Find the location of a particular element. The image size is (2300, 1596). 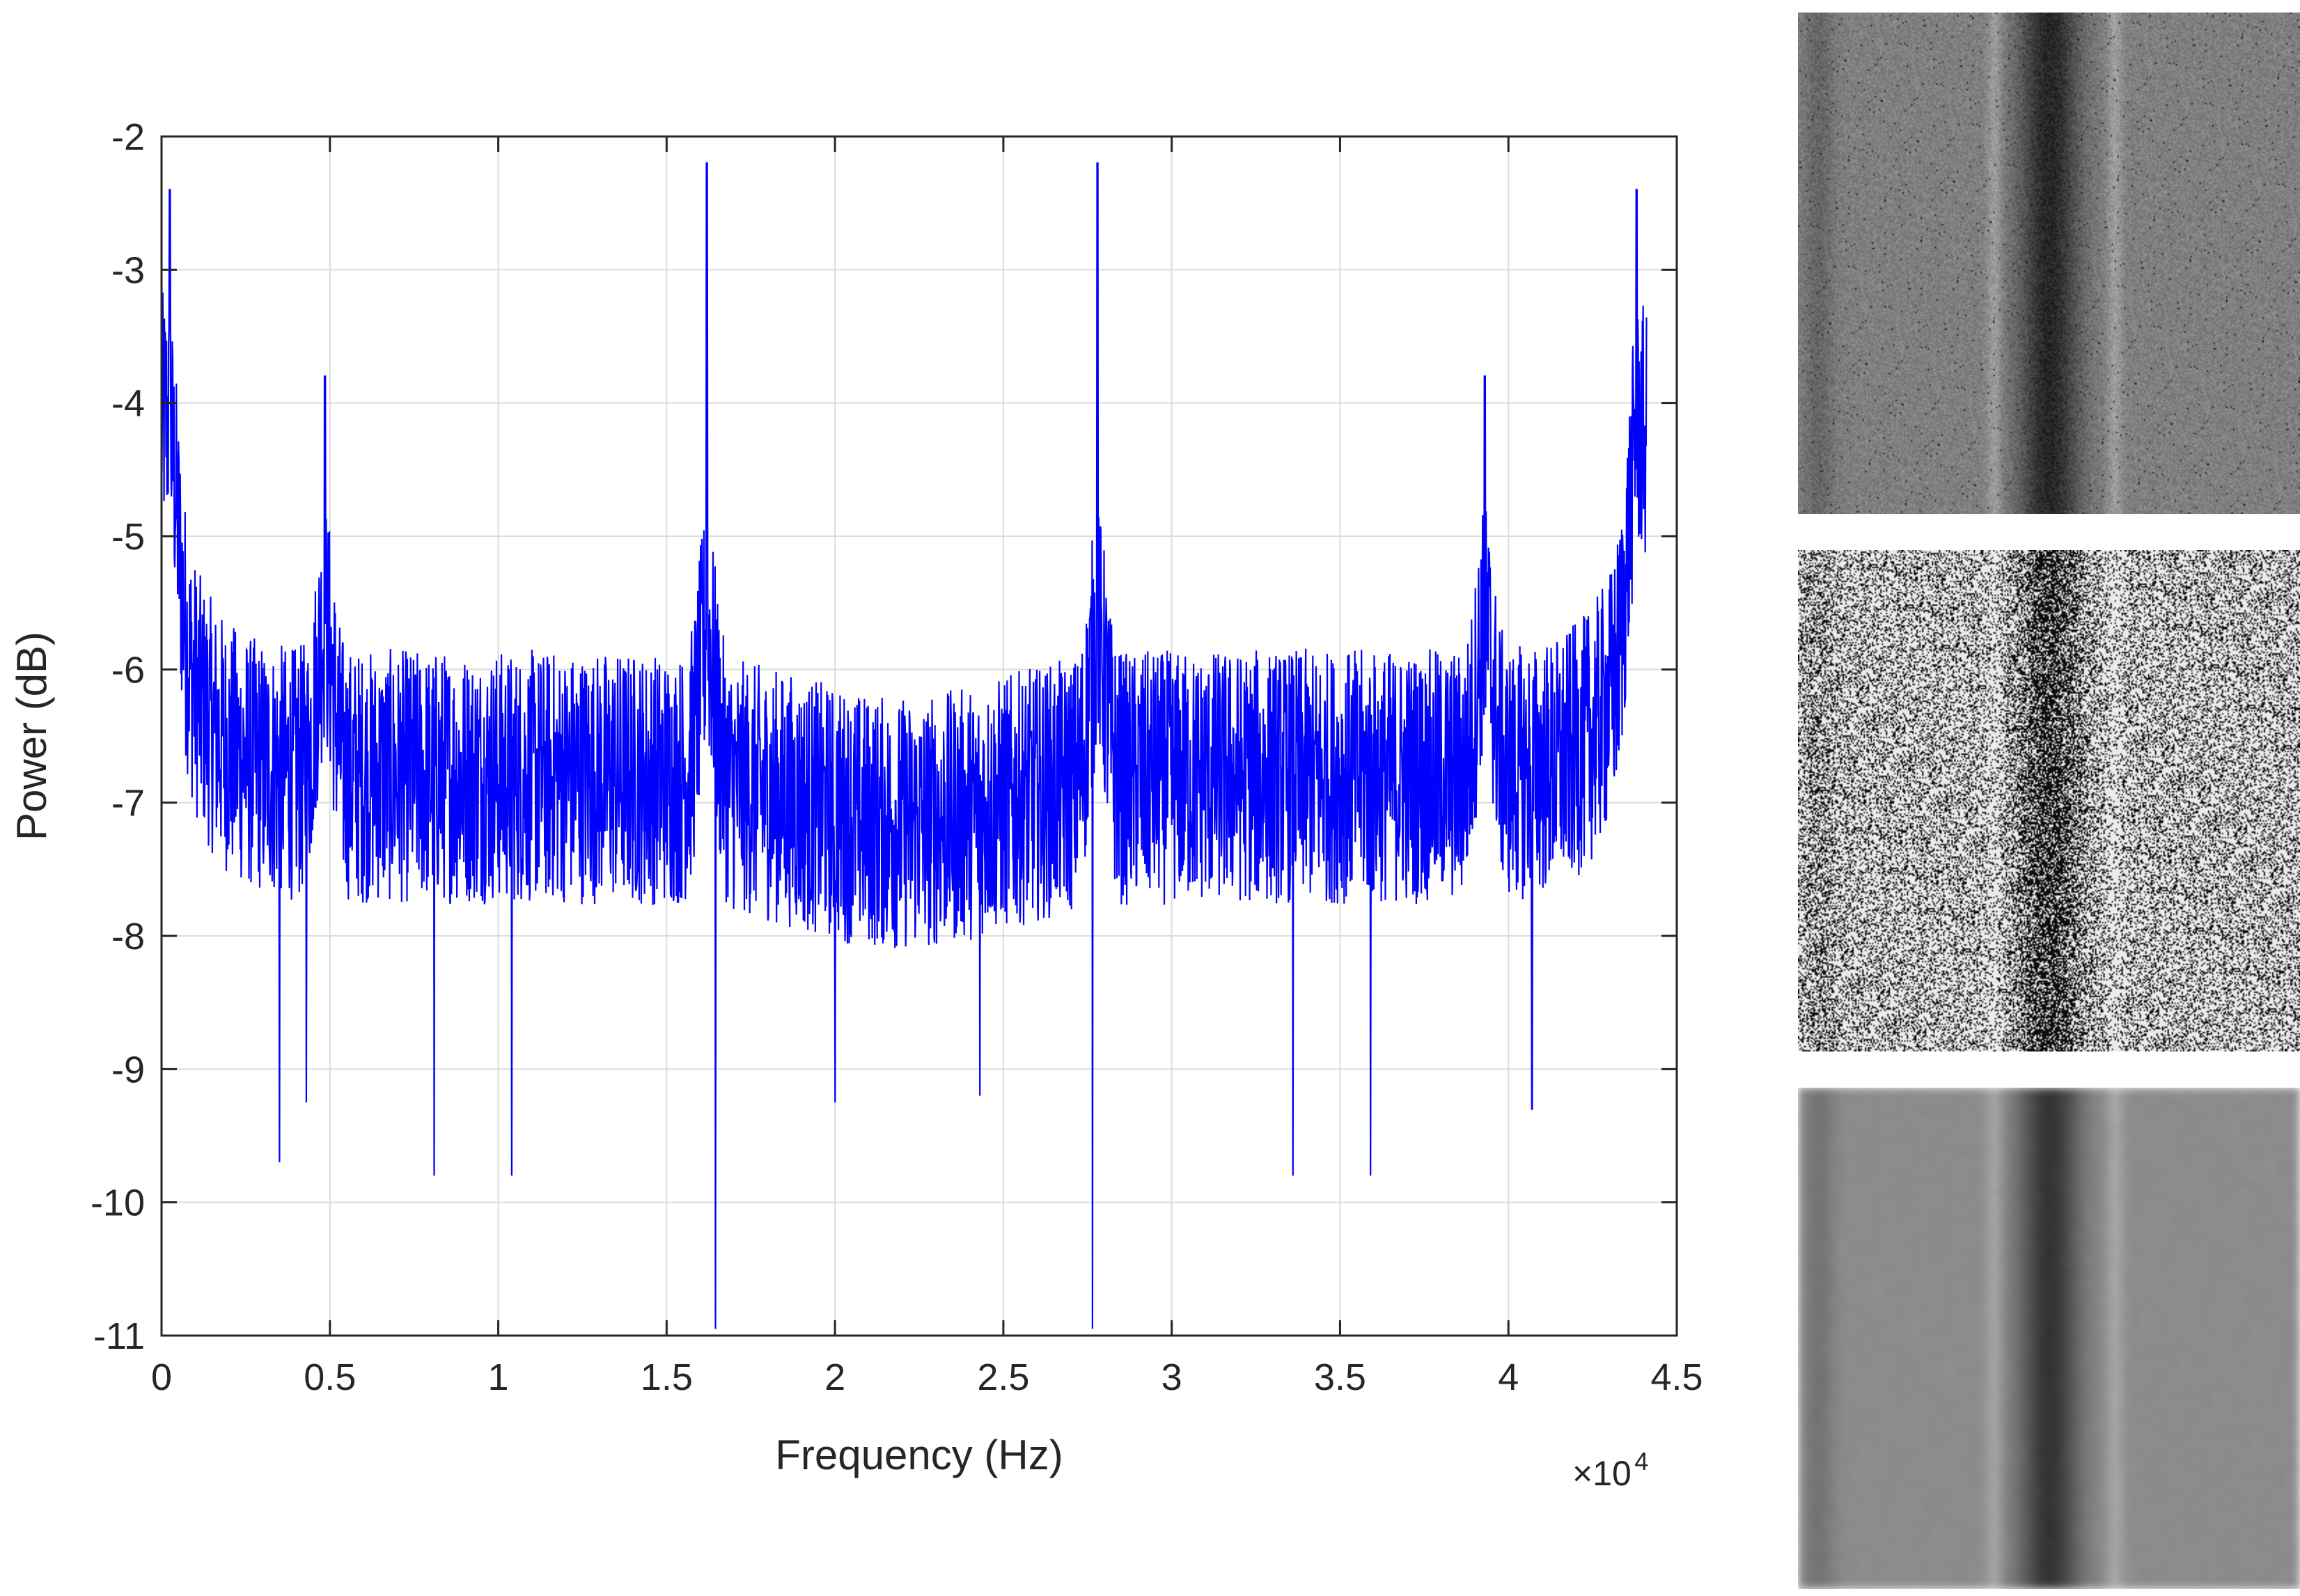

x-tick-label: 0.5 is located at coordinates (330, 1377).